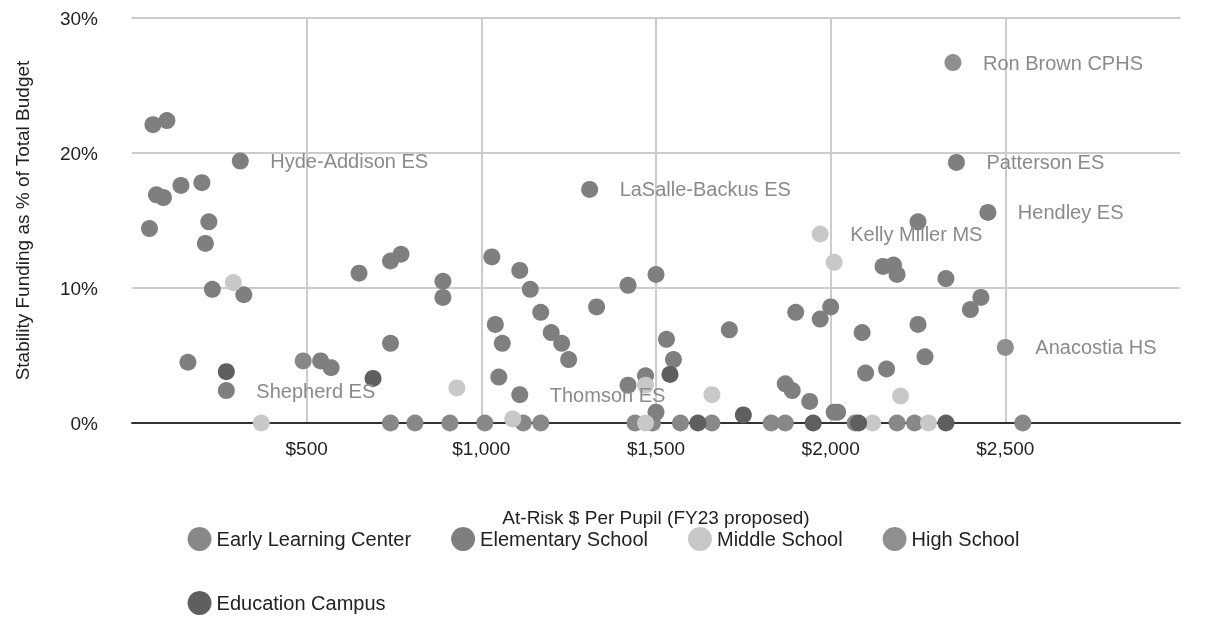 Image resolution: width=1207 pixels, height=622 pixels. Describe the element at coordinates (1045, 162) in the screenshot. I see `annotation: Patterson ES` at that location.